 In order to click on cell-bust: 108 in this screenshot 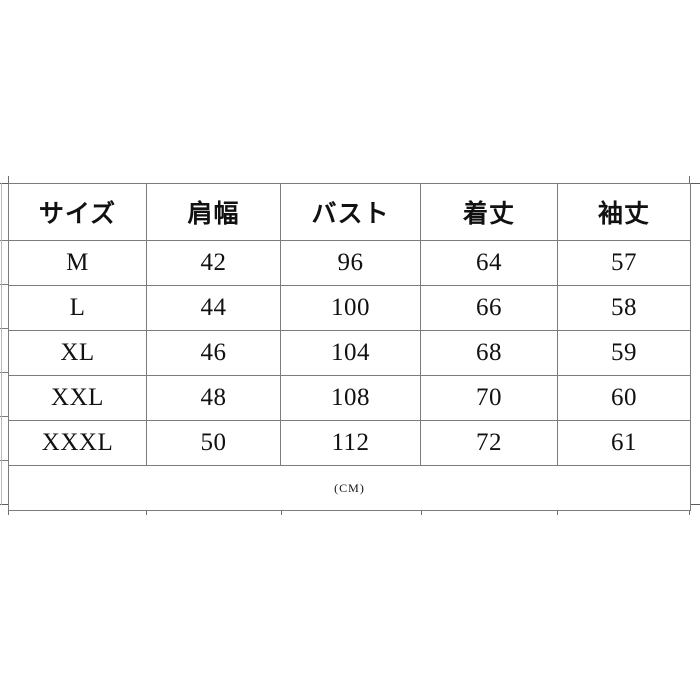, I will do `click(350, 398)`.